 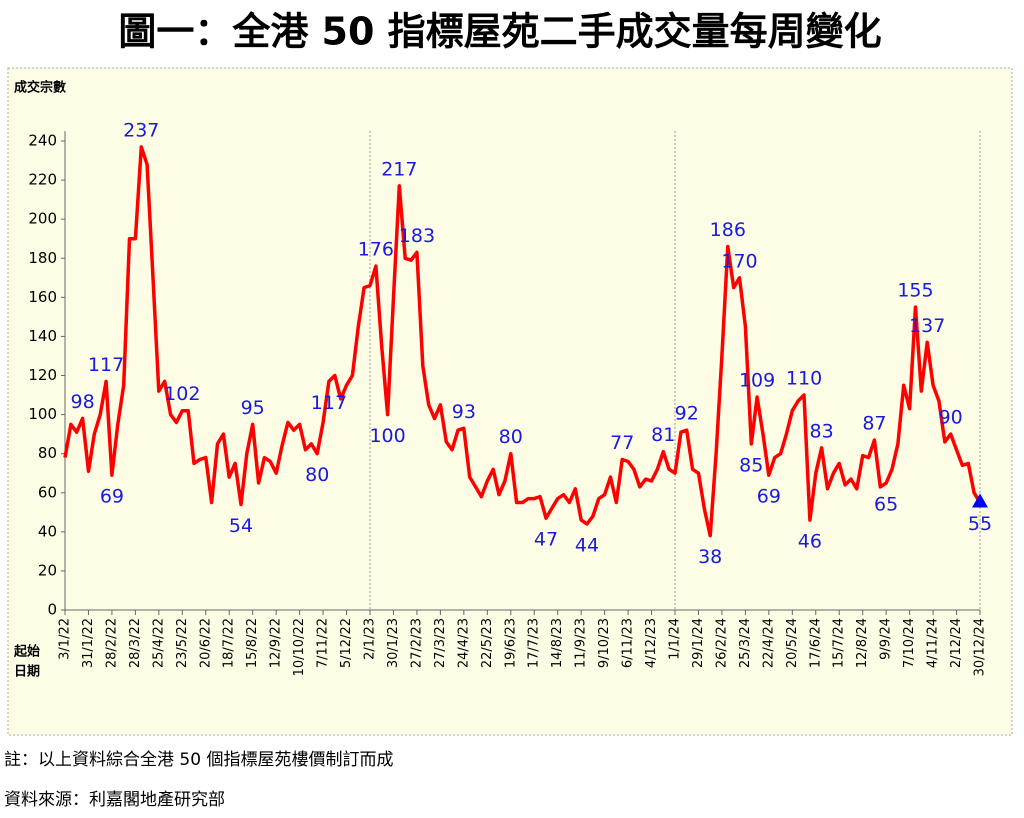 I want to click on data-label: 237, so click(x=141, y=130).